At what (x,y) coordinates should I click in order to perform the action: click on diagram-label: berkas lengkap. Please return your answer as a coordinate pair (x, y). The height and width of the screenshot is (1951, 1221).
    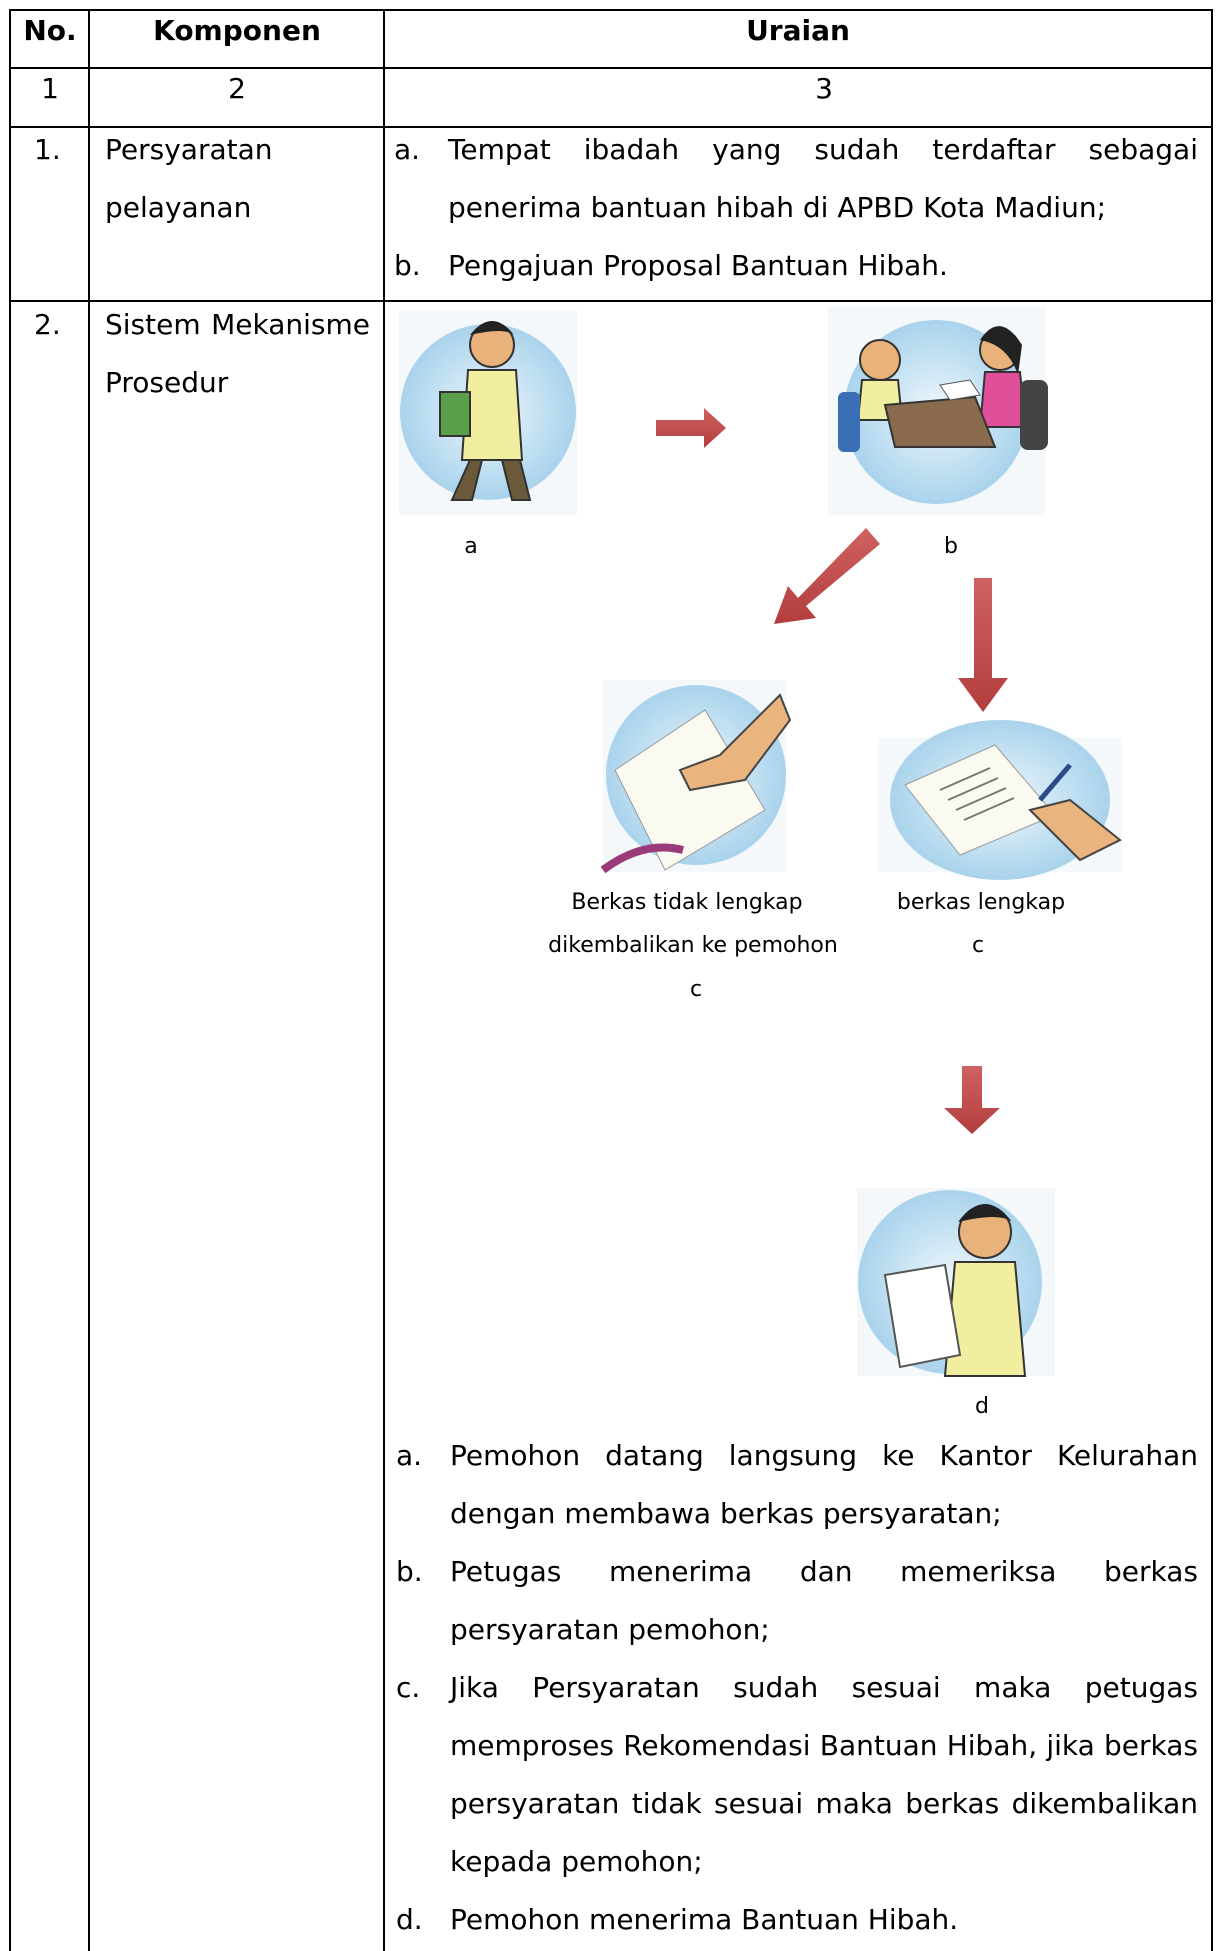
    Looking at the image, I should click on (981, 902).